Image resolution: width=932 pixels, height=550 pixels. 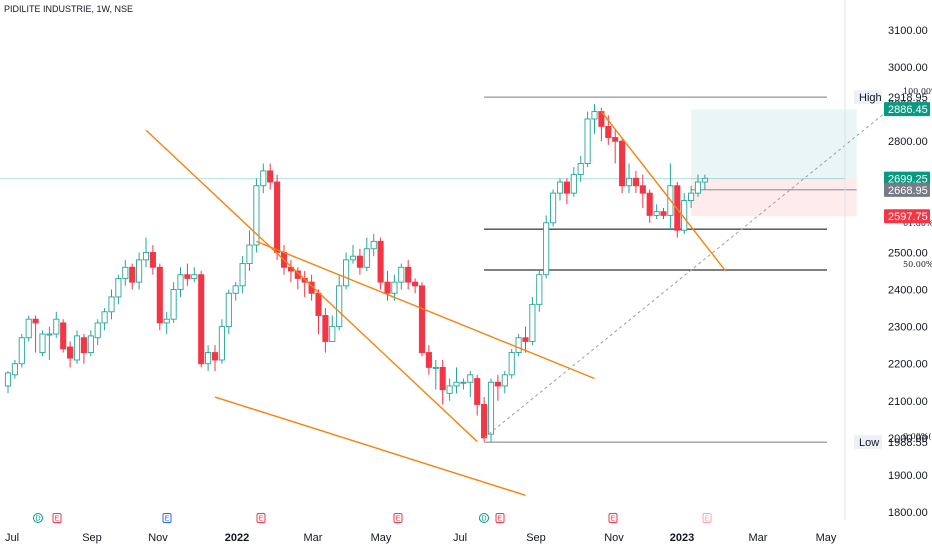 What do you see at coordinates (421, 538) in the screenshot?
I see `time-axis: Jul Sep Nov 2022 Mar May Jul Sep Nov 2023 Mar May` at bounding box center [421, 538].